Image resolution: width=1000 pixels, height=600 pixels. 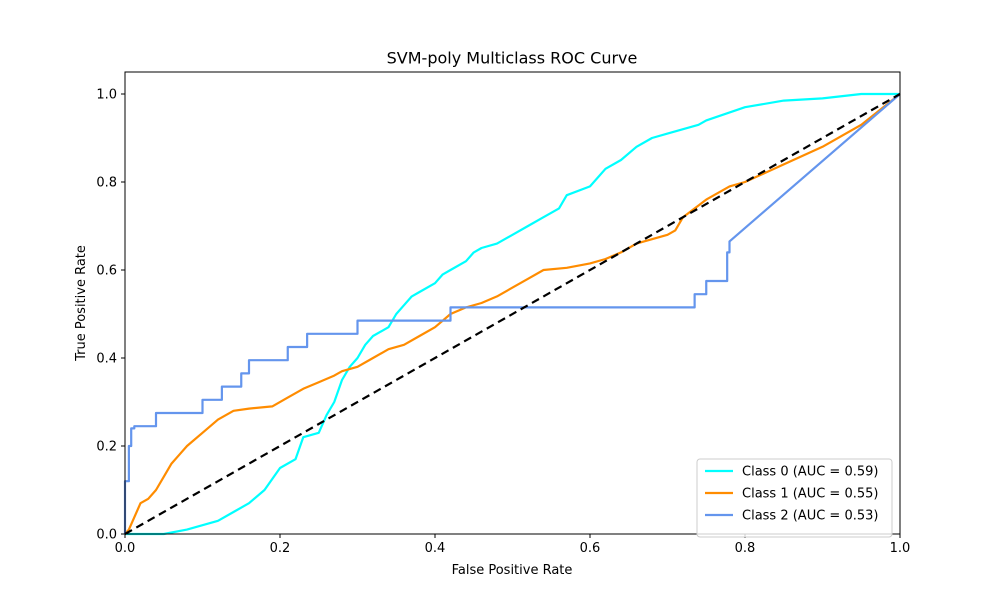 I want to click on y-tick-label: 0.0, so click(x=106, y=535).